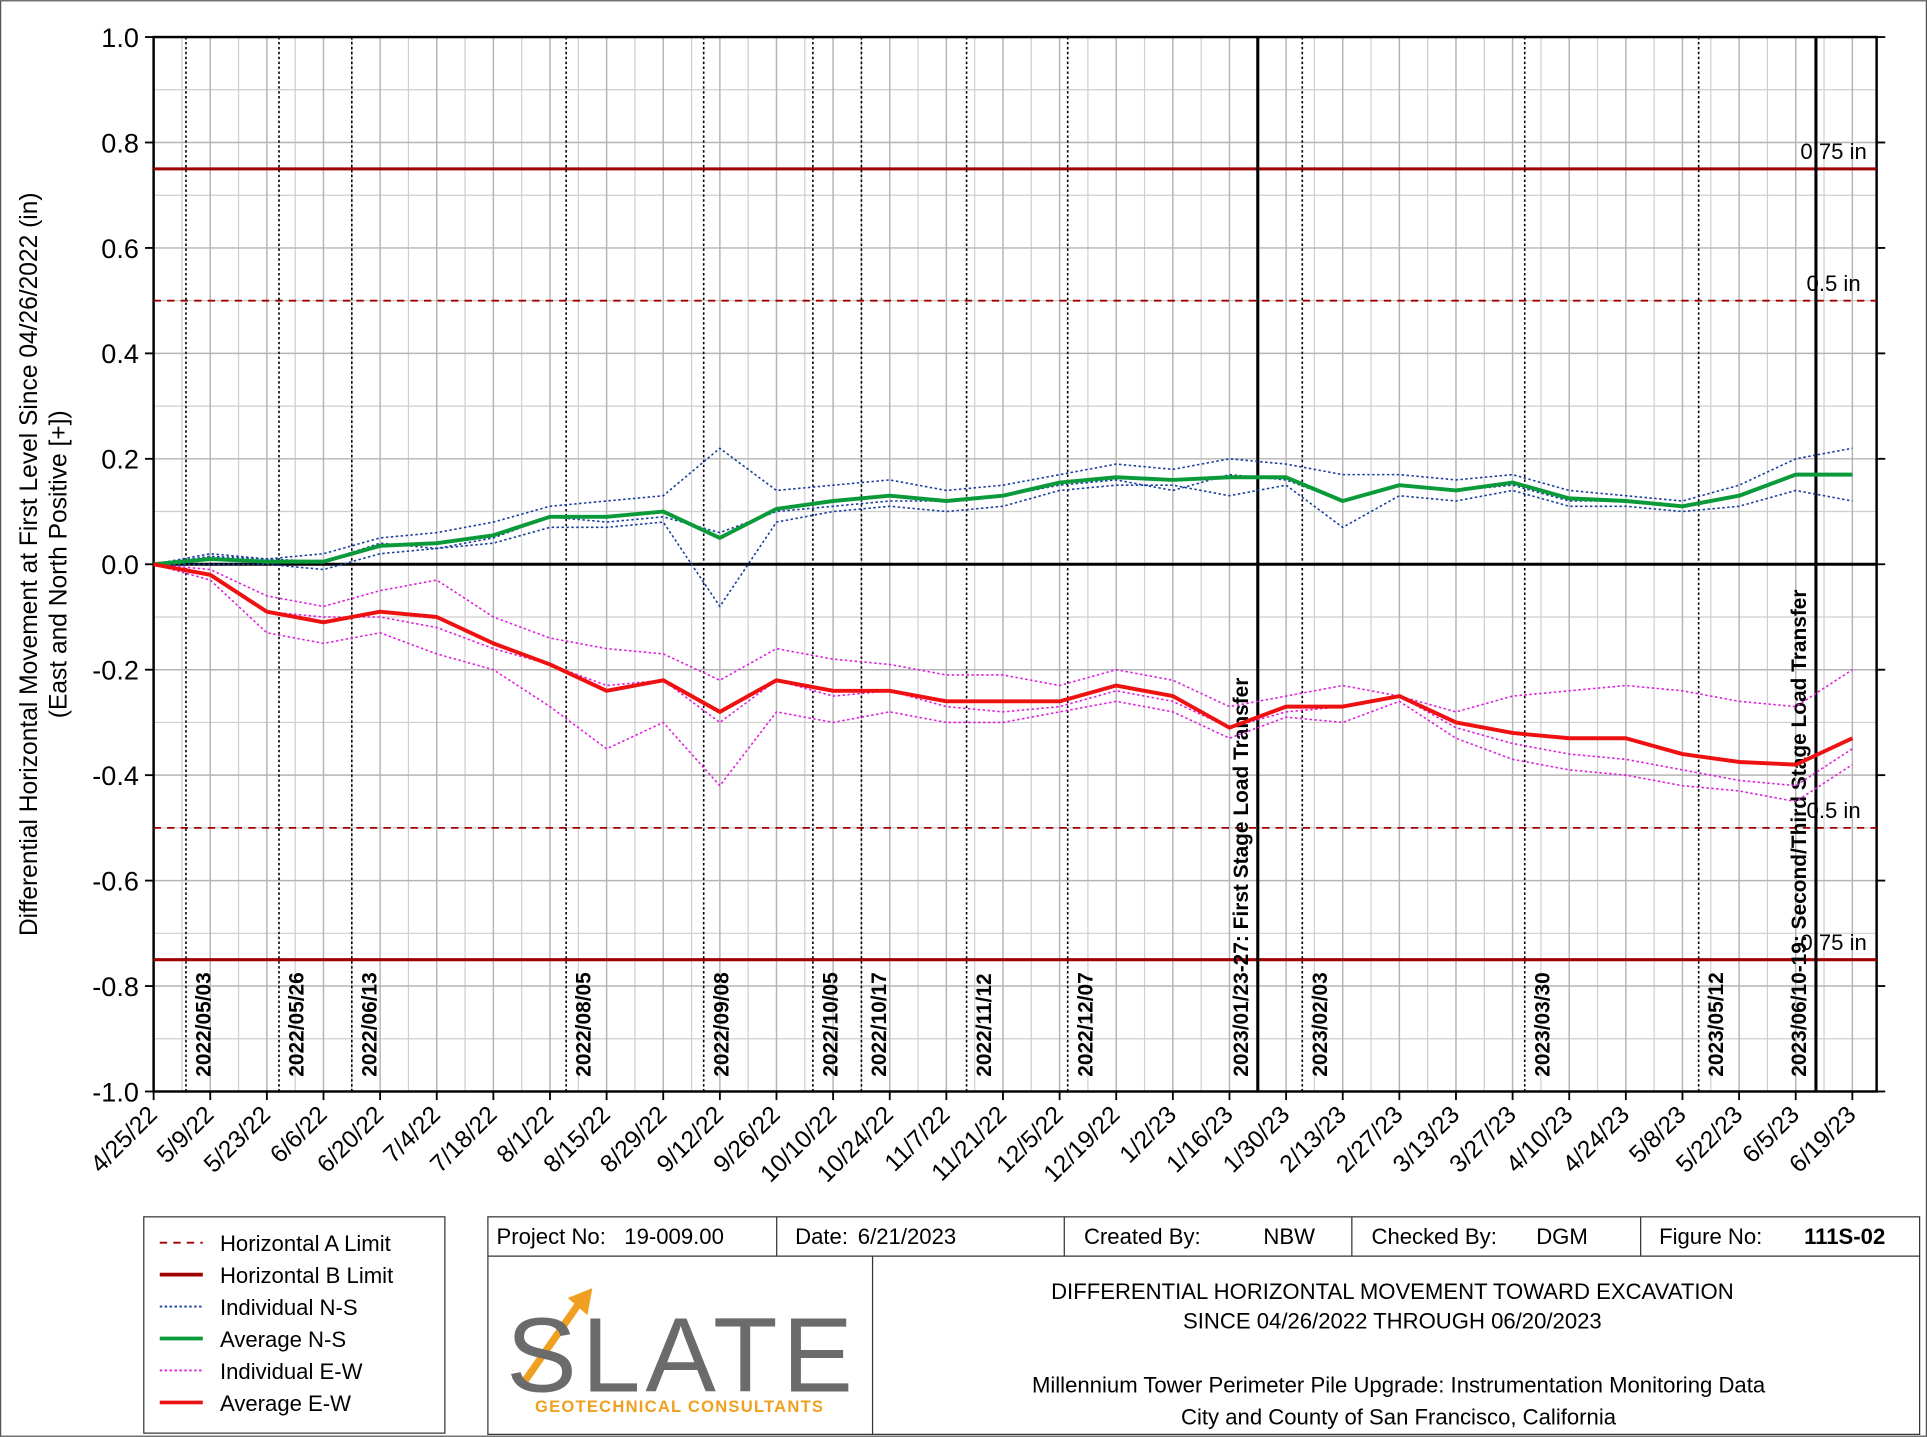 The height and width of the screenshot is (1437, 1927). I want to click on event-label: 2022/10/05, so click(830, 1024).